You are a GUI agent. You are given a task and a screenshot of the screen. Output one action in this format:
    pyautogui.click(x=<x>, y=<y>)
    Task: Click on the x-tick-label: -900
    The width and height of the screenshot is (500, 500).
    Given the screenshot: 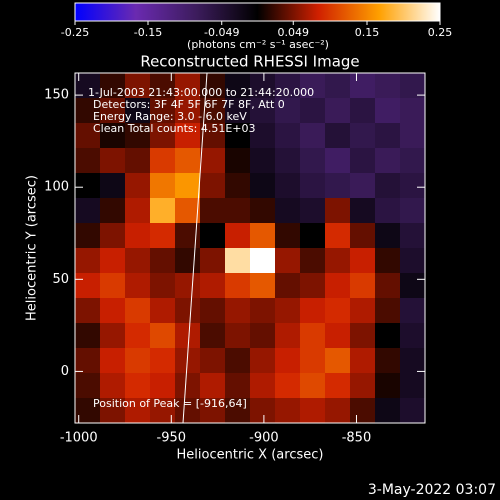 What is the action you would take?
    pyautogui.click(x=264, y=438)
    